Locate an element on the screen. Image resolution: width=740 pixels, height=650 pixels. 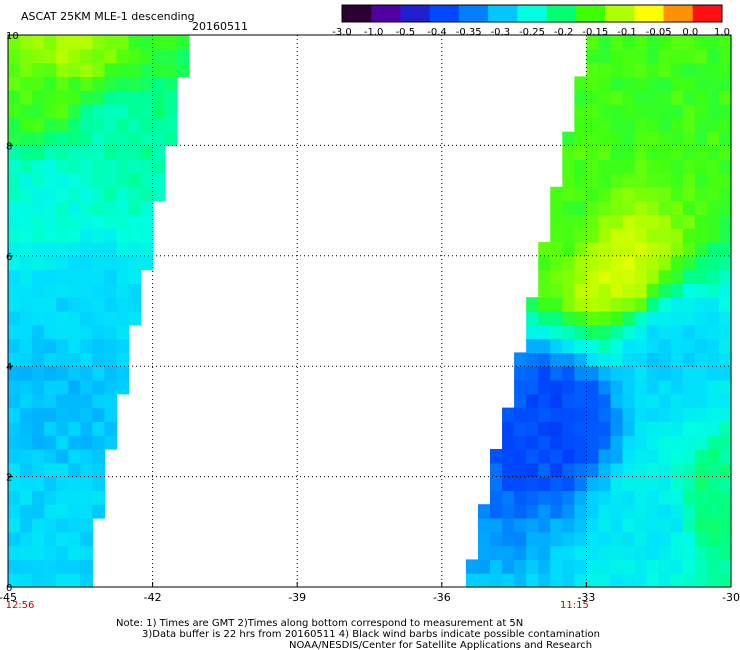
chart-title: ASCAT 25KM MLE-1 descending is located at coordinates (108, 16).